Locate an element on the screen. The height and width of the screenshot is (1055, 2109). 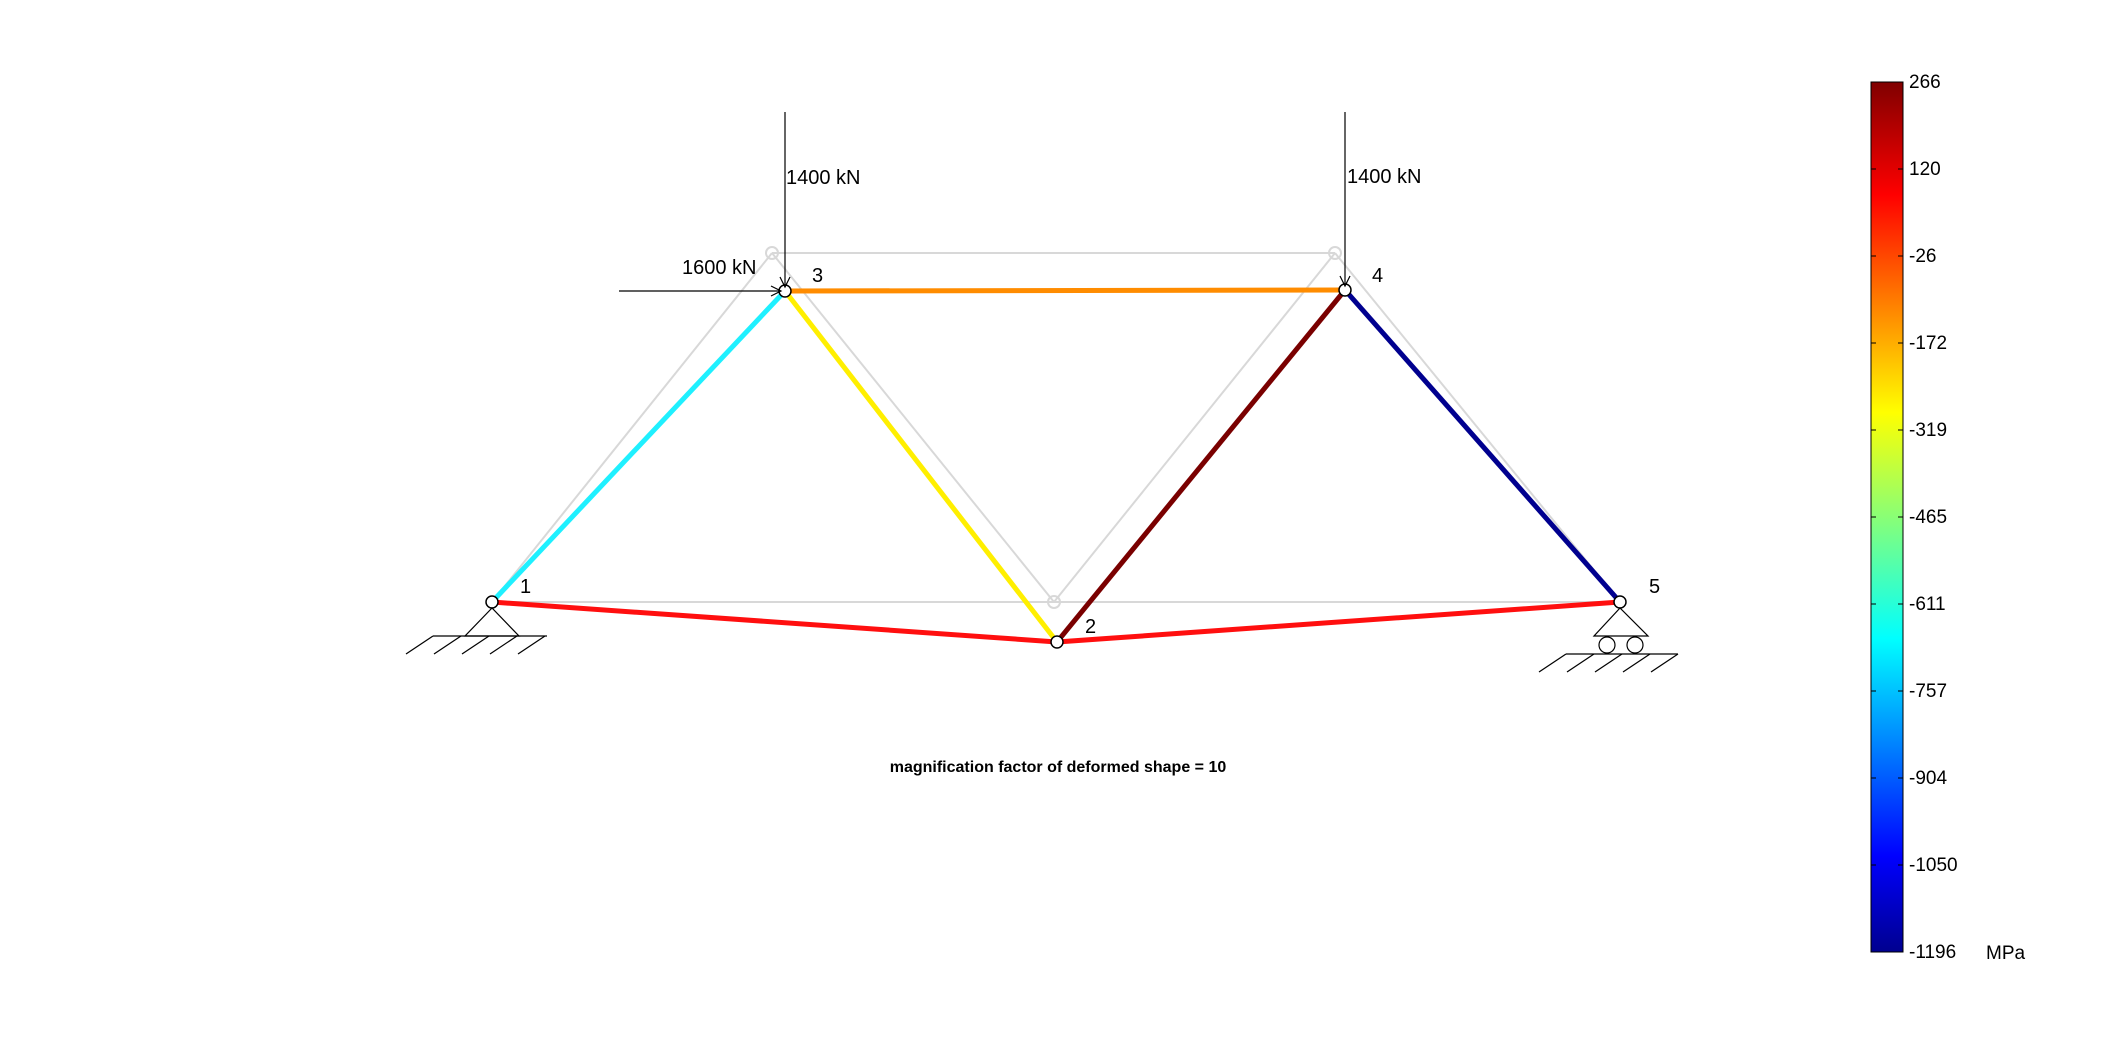
node-label-4: 4 is located at coordinates (1377, 276).